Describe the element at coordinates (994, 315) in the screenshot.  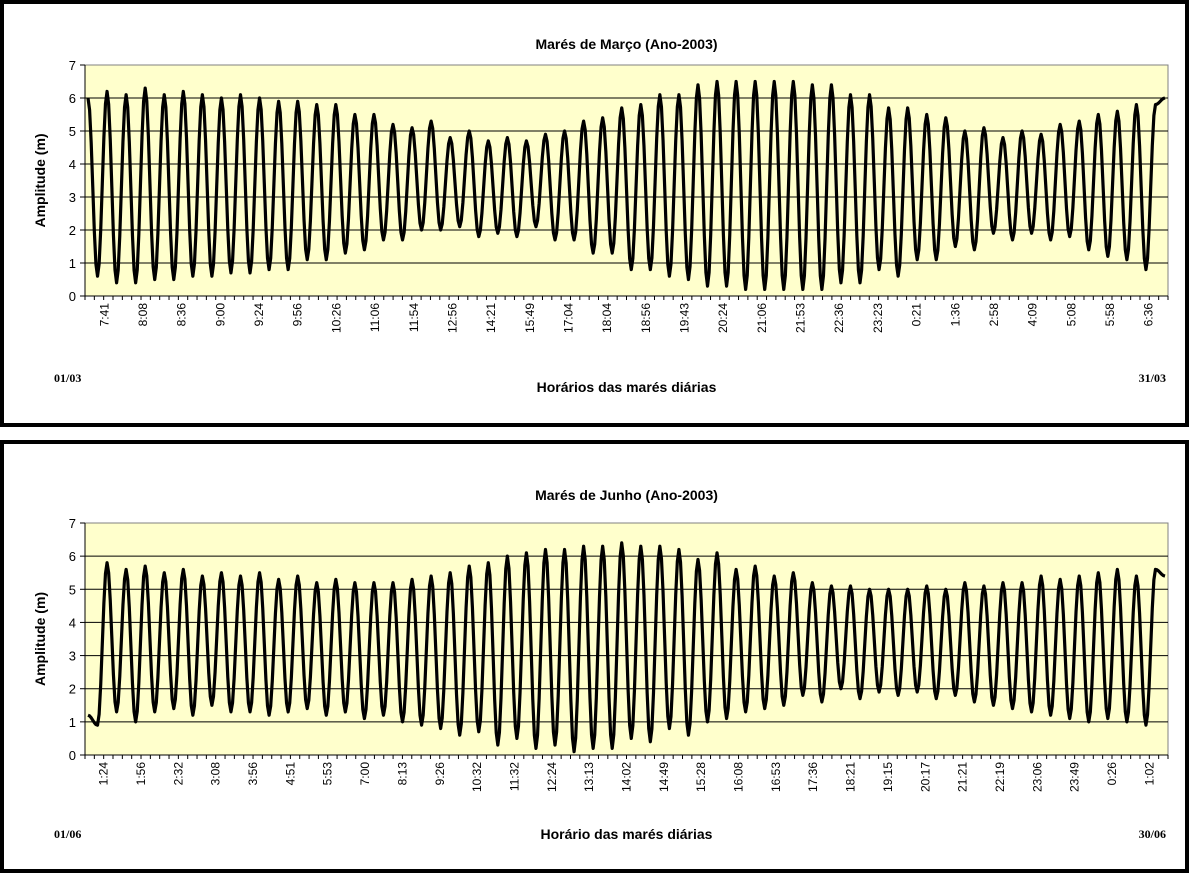
I see `march-x-tick-label: 2:58` at that location.